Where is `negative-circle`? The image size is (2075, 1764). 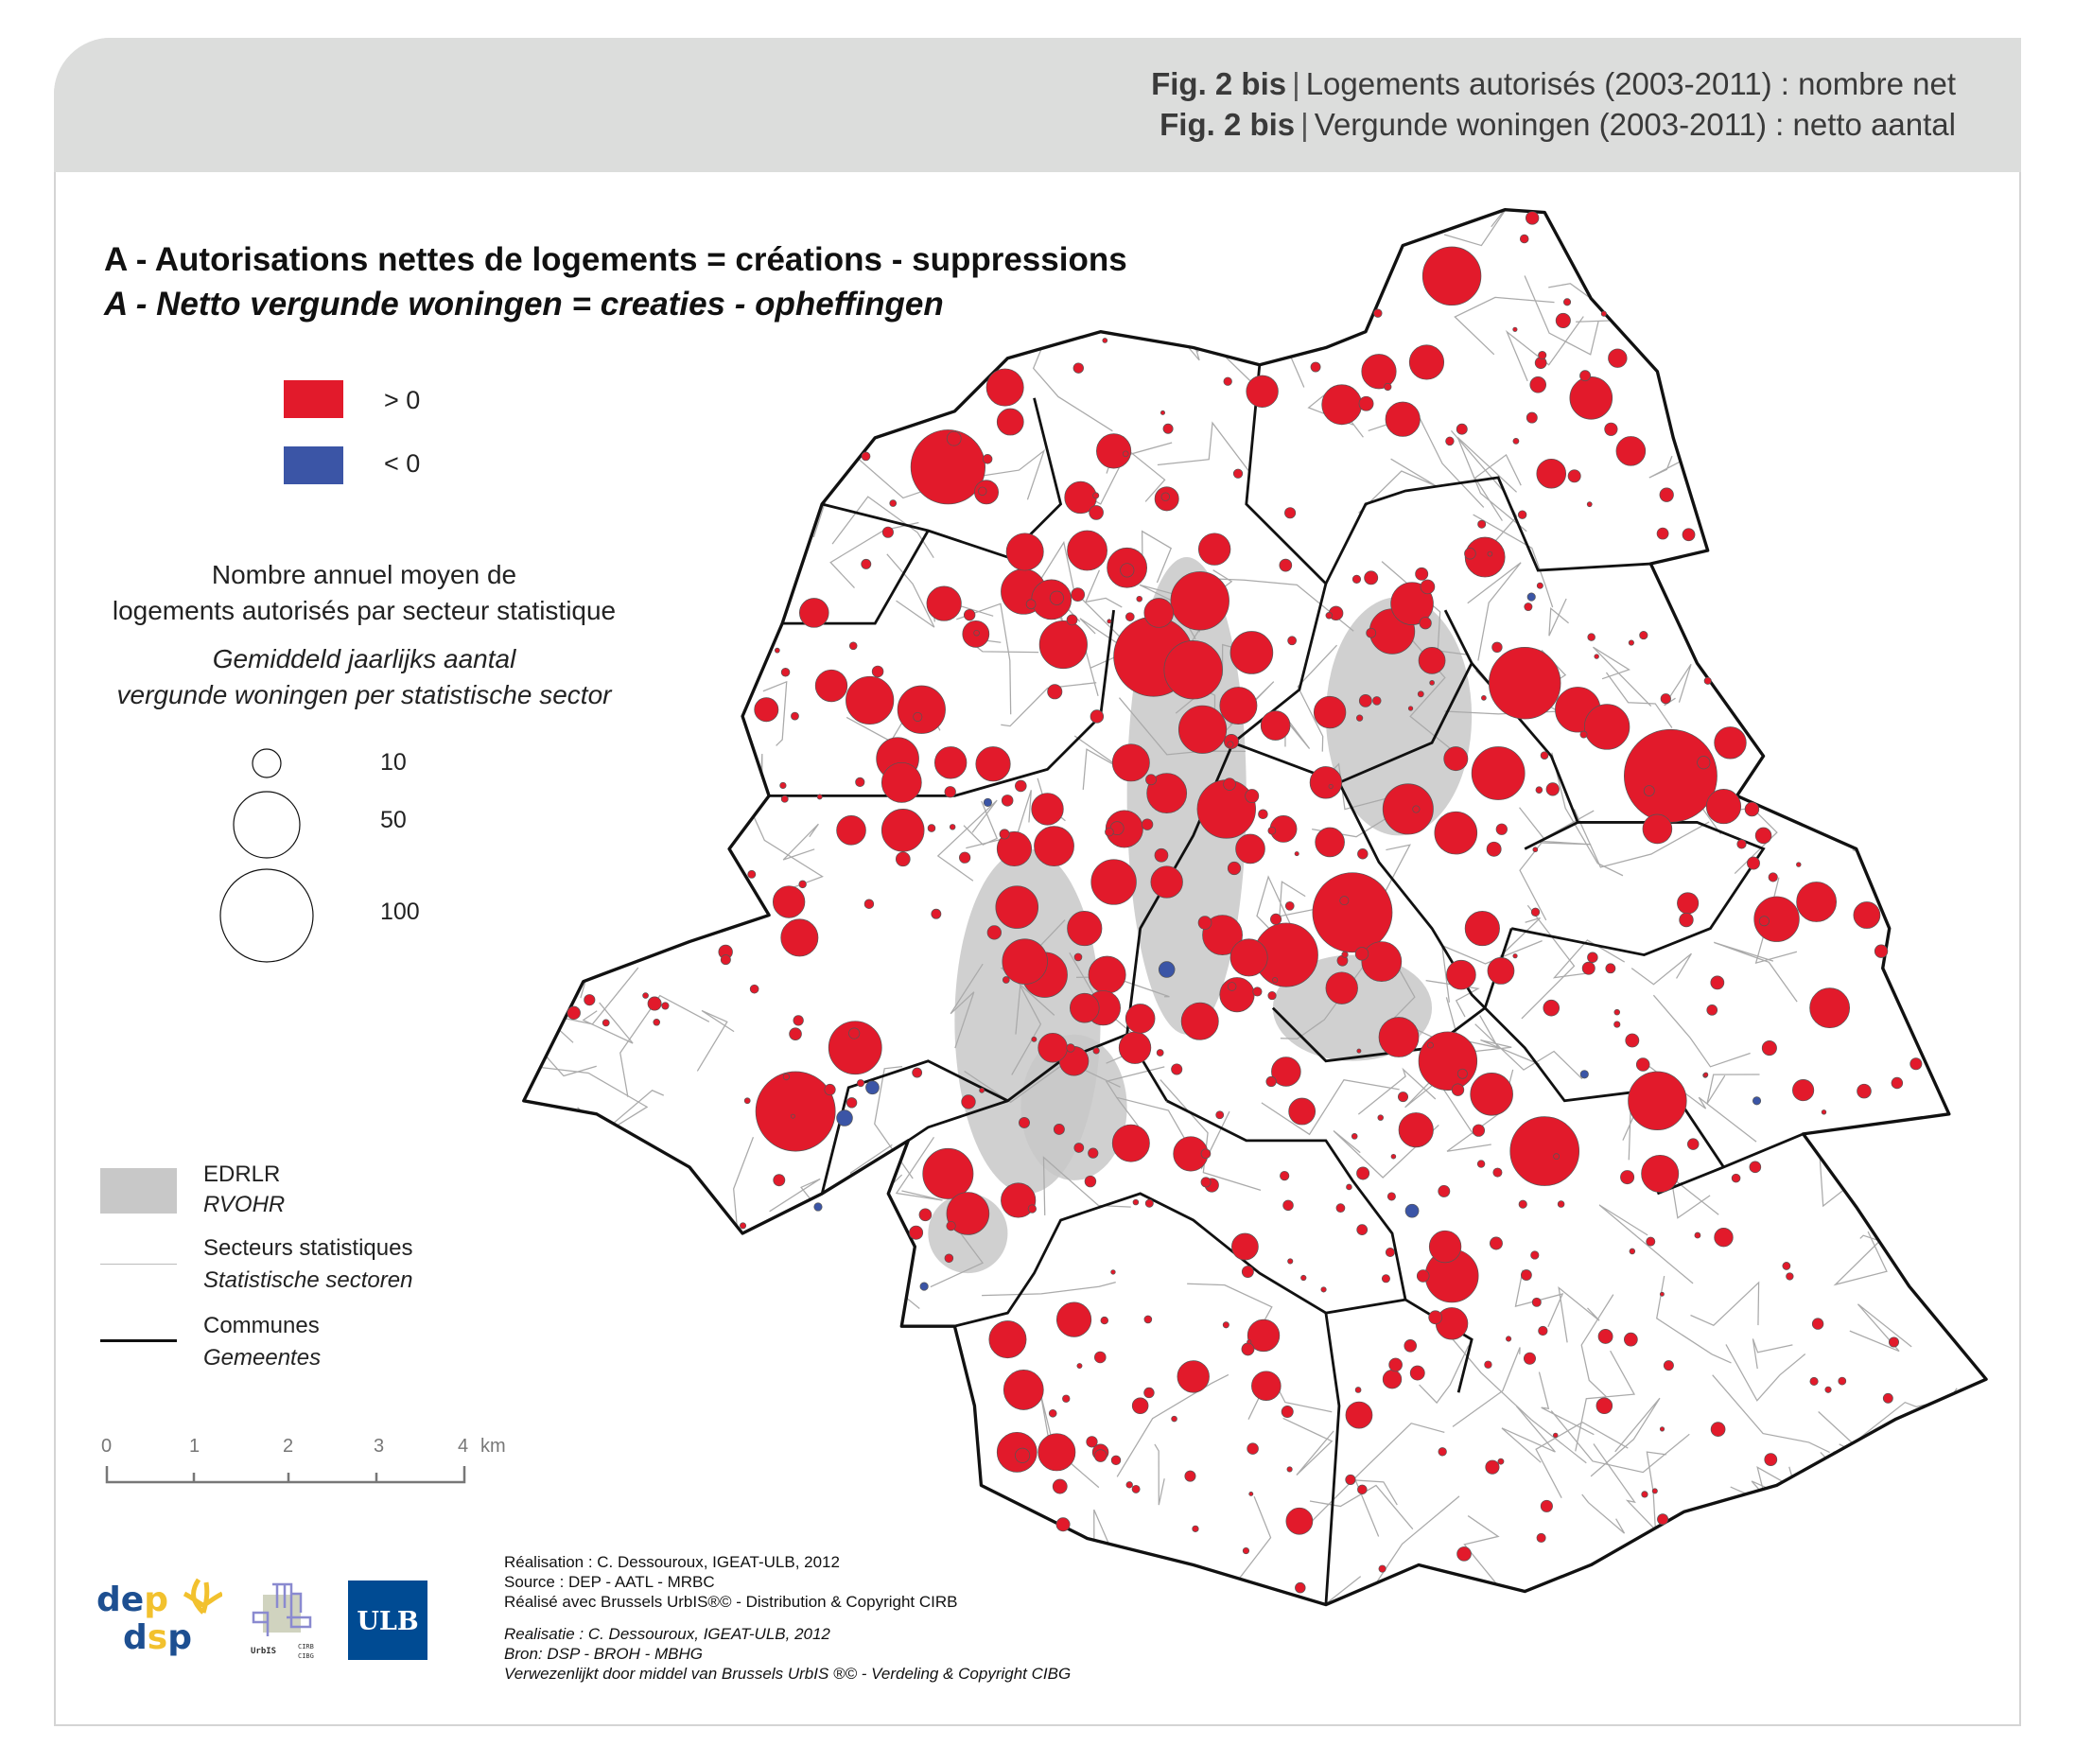
negative-circle is located at coordinates (1757, 1101).